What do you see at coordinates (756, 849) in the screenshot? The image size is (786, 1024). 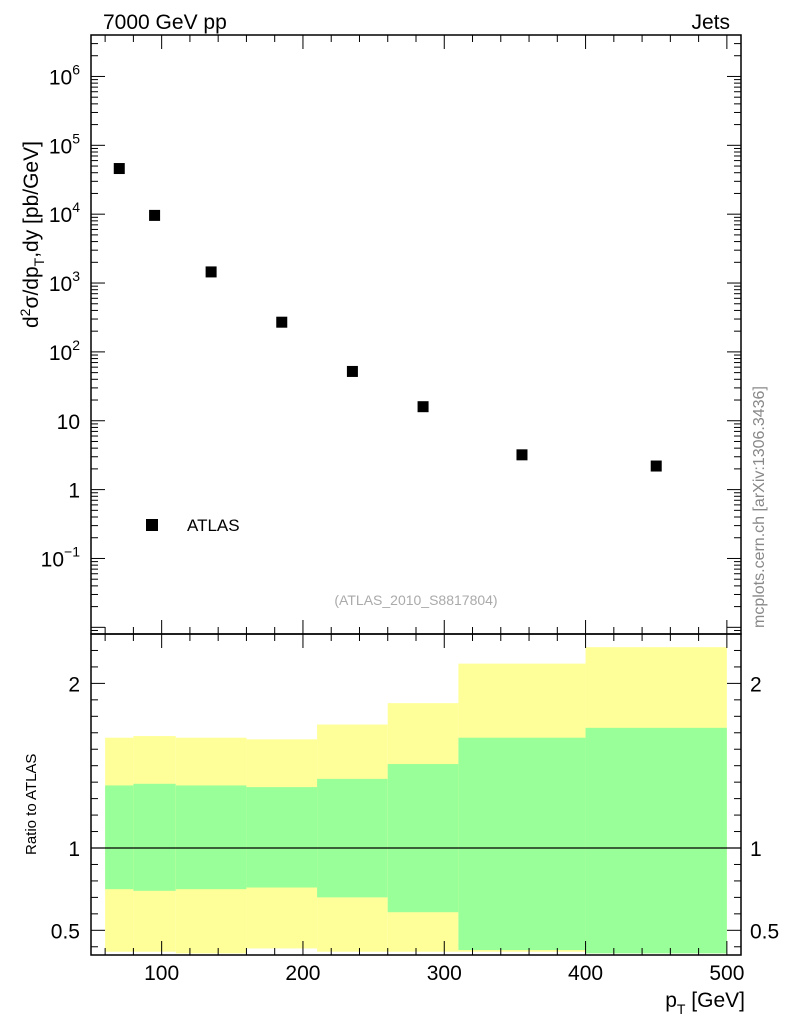 I see `y-tick-label-ratio-right: 1` at bounding box center [756, 849].